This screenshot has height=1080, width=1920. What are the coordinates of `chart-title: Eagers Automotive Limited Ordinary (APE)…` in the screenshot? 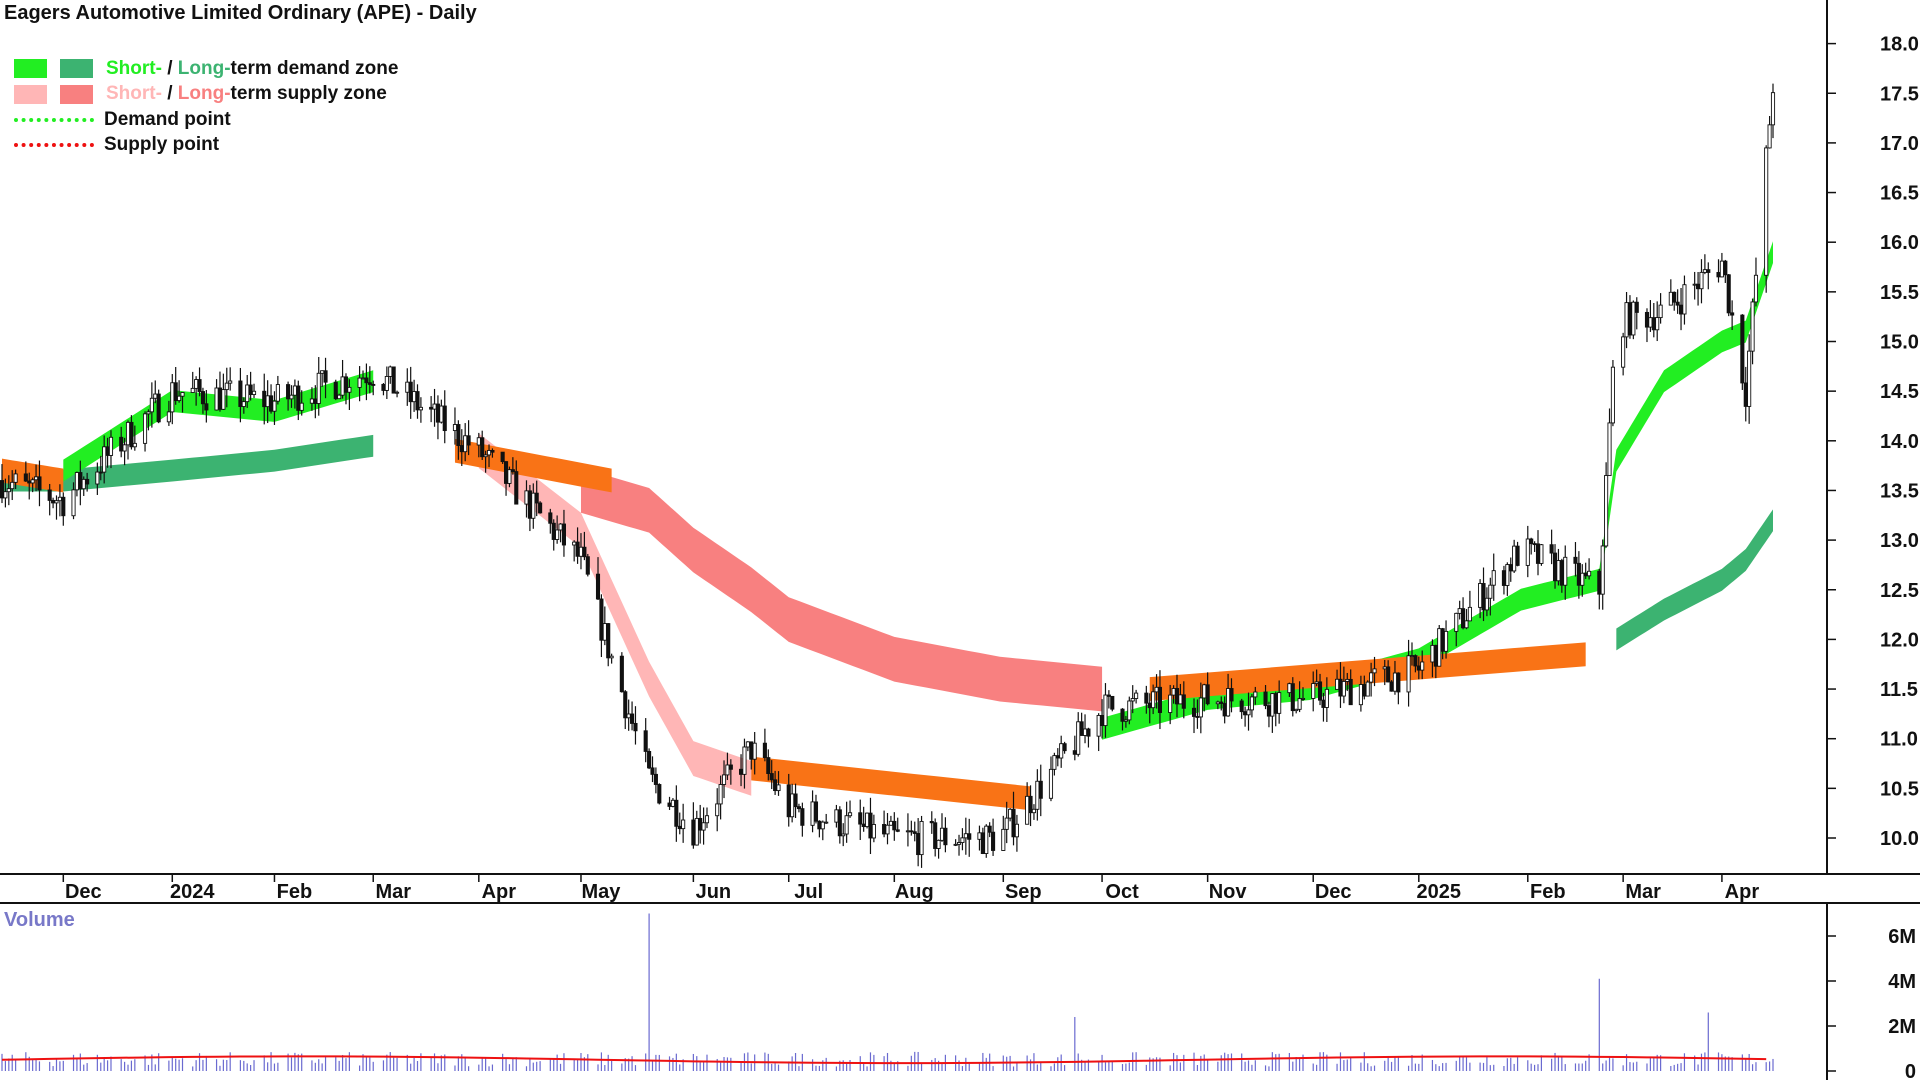 It's located at (240, 13).